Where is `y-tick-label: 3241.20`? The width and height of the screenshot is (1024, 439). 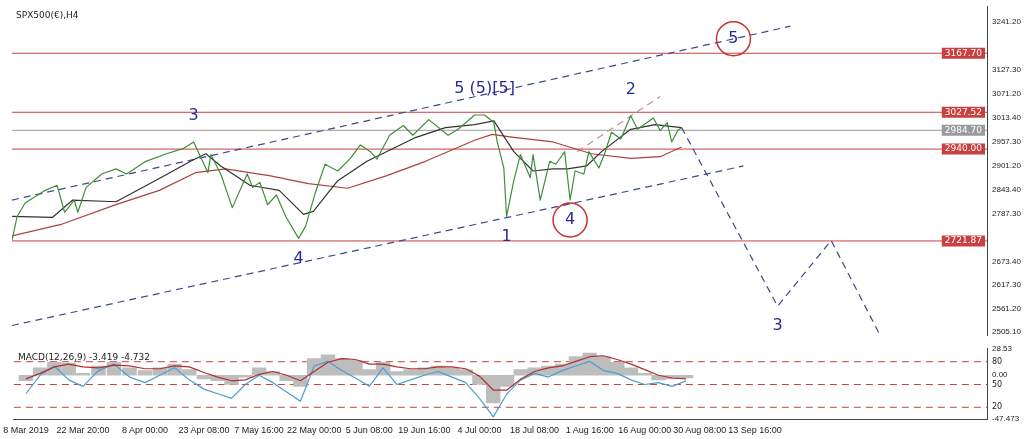
y-tick-label: 3241.20 is located at coordinates (1007, 22).